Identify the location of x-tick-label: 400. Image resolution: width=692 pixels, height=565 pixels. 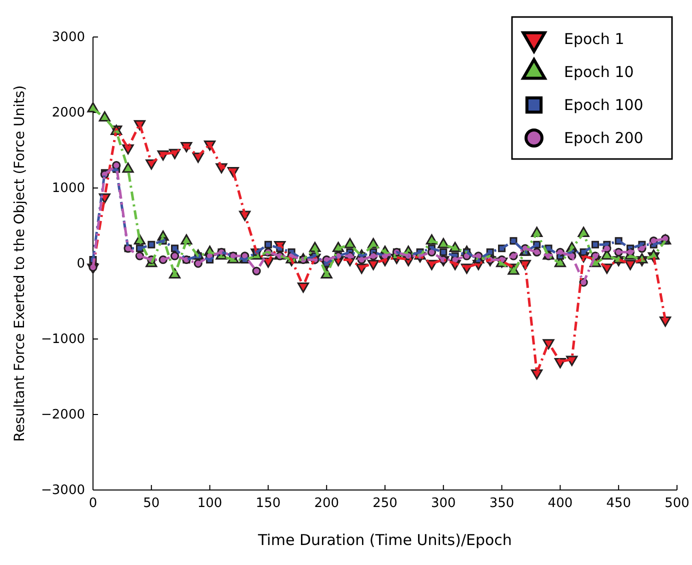
(560, 504).